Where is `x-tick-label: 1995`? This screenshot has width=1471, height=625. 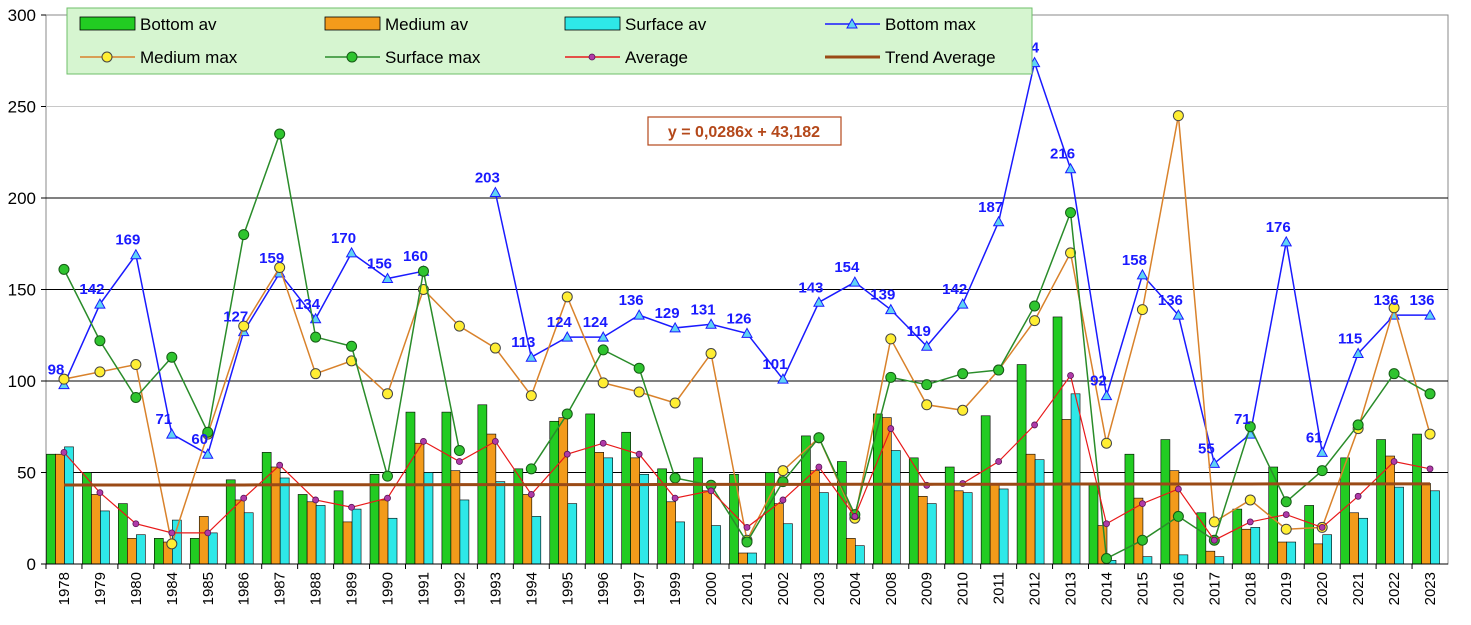 x-tick-label: 1995 is located at coordinates (567, 588).